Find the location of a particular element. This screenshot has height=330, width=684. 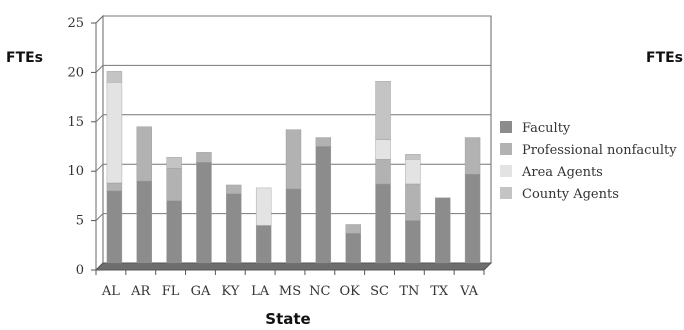

x-tick-label: GA is located at coordinates (201, 291).